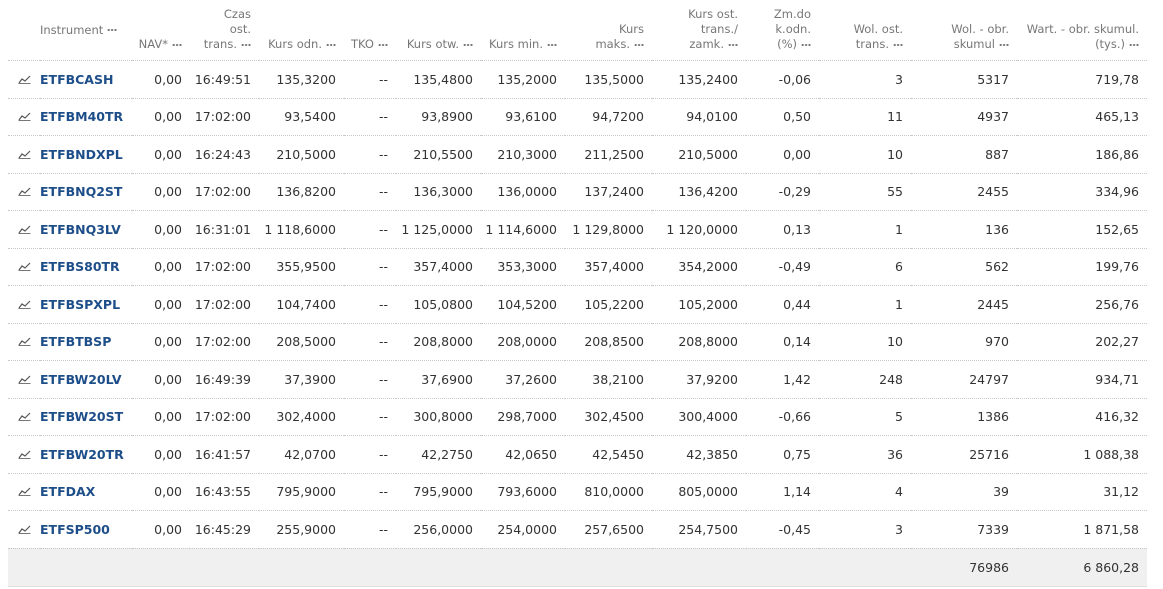 The height and width of the screenshot is (589, 1163). I want to click on column-header: Czas ost. trans., so click(224, 30).